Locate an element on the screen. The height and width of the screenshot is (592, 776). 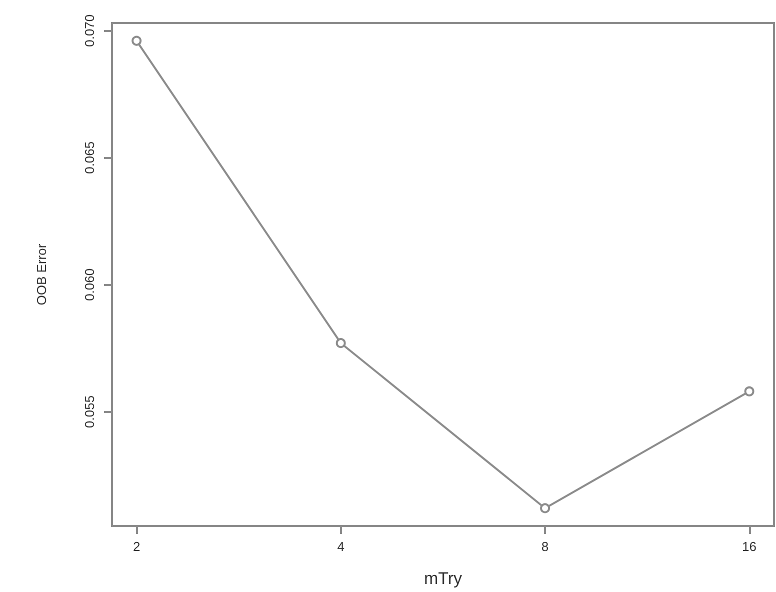
y-tick-label: 0.055 is located at coordinates (89, 411).